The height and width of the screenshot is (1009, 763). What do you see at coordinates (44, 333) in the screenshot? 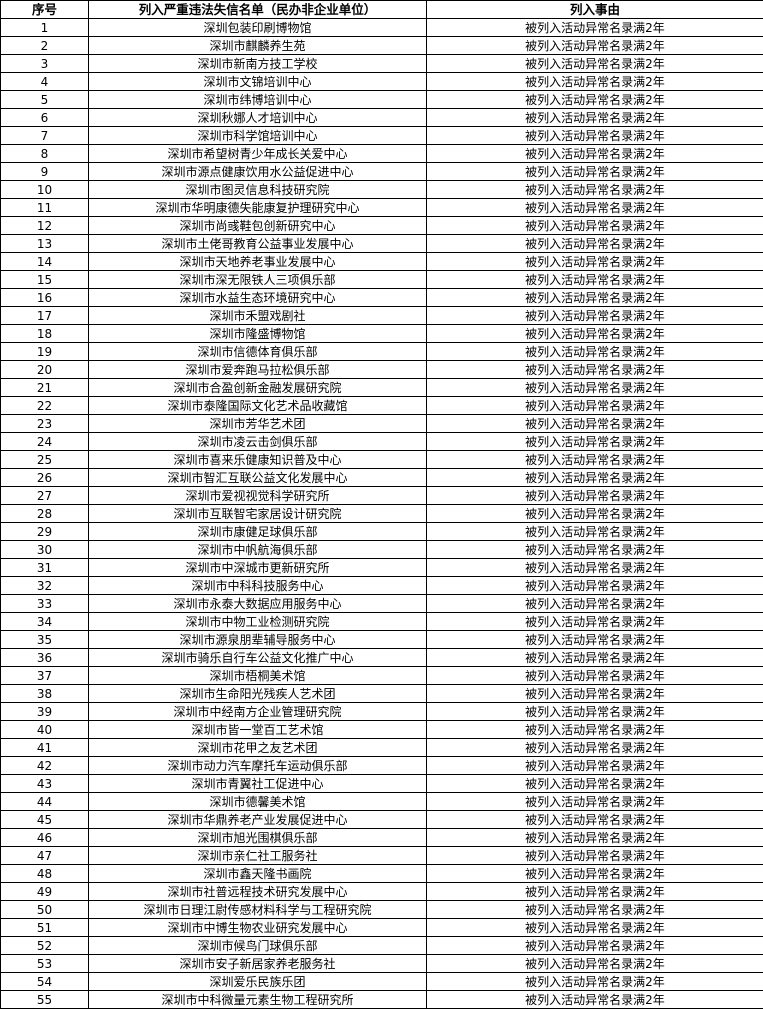
I see `cell-index: 18` at bounding box center [44, 333].